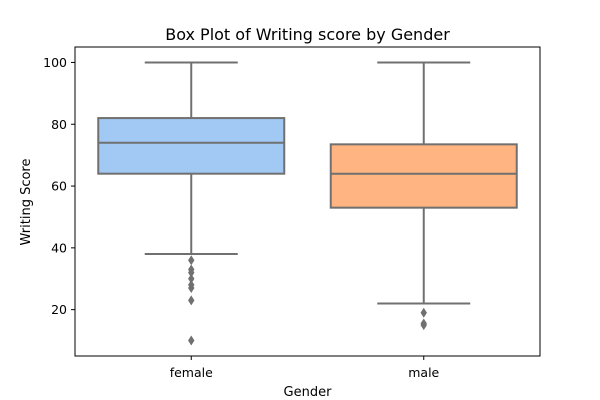 Image resolution: width=600 pixels, height=400 pixels. Describe the element at coordinates (26, 202) in the screenshot. I see `y-axis-label: Writing Score` at that location.